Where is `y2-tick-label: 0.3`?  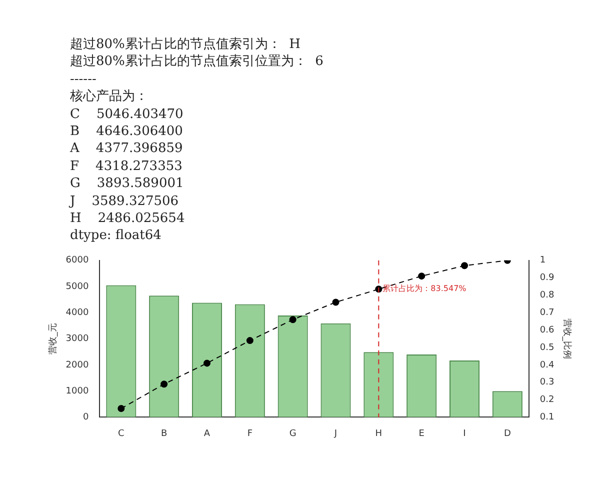 y2-tick-label: 0.3 is located at coordinates (547, 383).